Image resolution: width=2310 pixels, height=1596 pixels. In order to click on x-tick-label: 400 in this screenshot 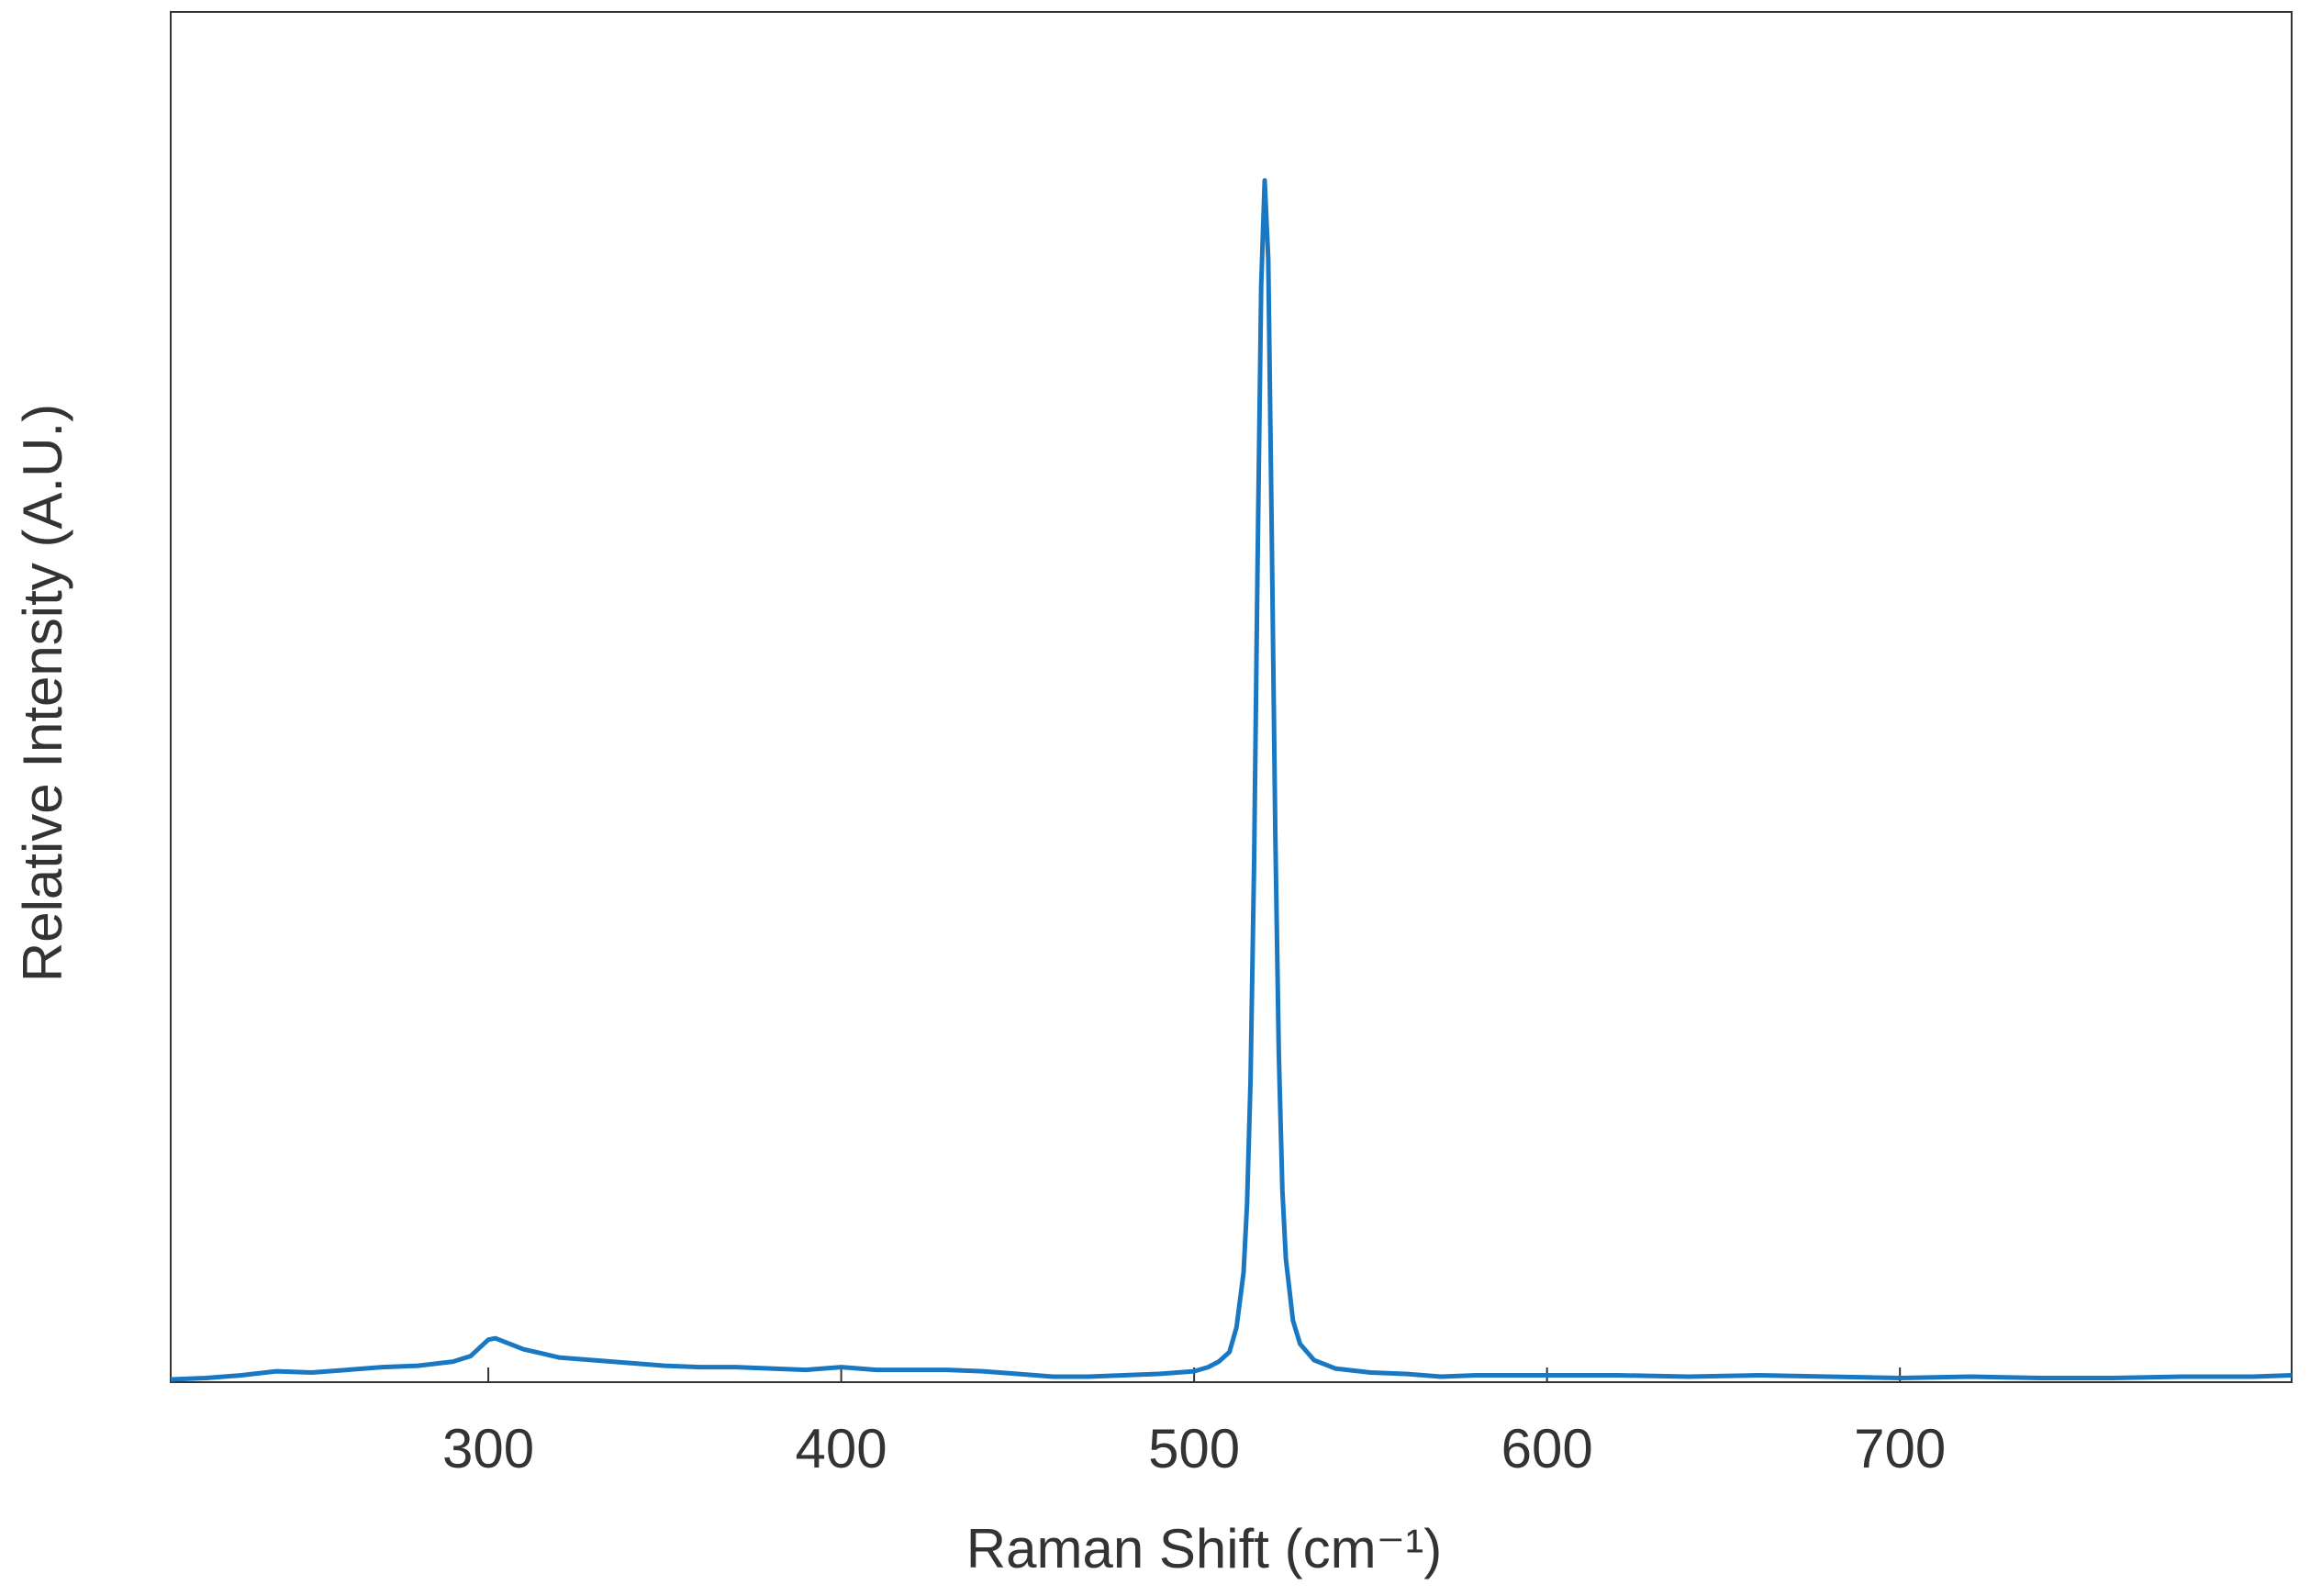, I will do `click(841, 1448)`.